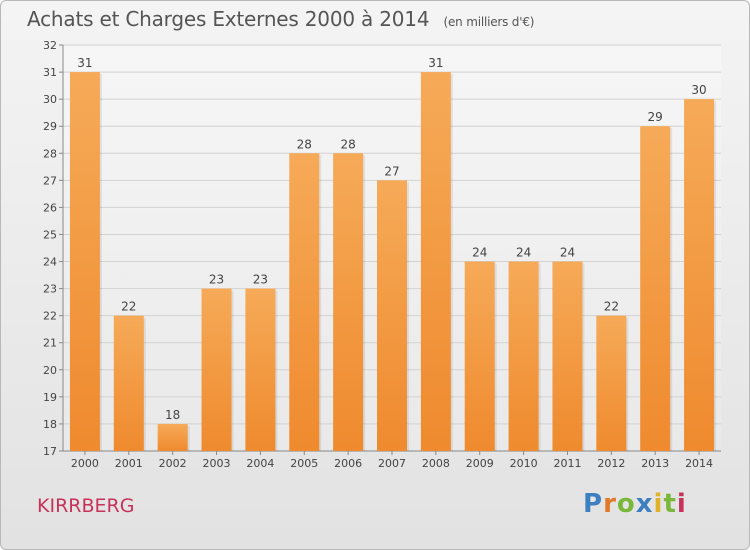  Describe the element at coordinates (50, 99) in the screenshot. I see `y-tick-label: 30` at that location.